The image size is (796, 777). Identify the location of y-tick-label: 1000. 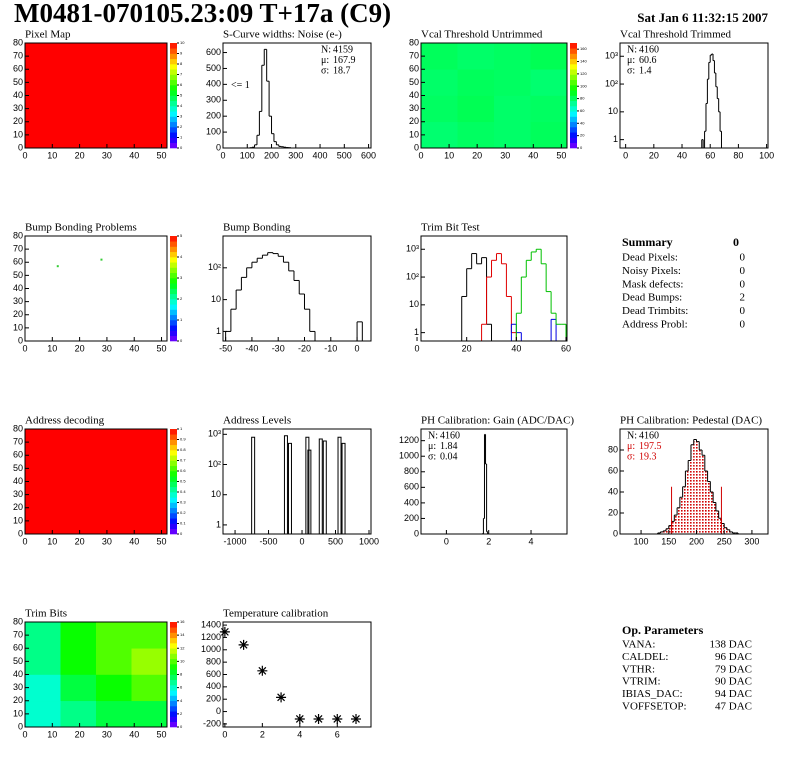
(211, 649).